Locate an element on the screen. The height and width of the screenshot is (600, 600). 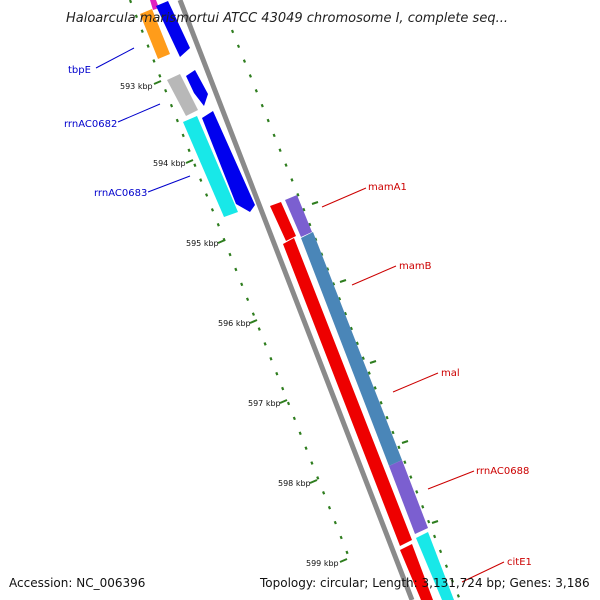
leader-mamA1 is located at coordinates (344, 197).